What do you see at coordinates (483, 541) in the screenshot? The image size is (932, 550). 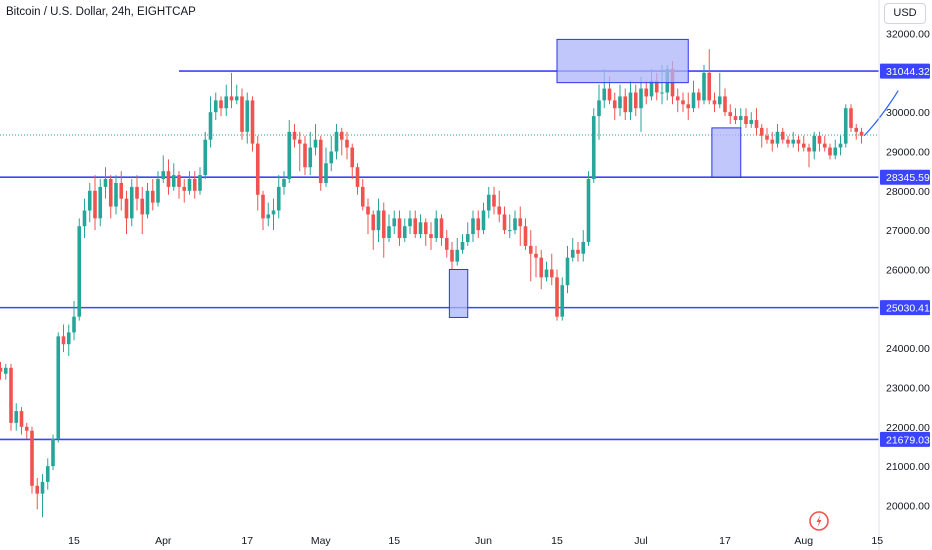 I see `time-tick-label: Jun` at bounding box center [483, 541].